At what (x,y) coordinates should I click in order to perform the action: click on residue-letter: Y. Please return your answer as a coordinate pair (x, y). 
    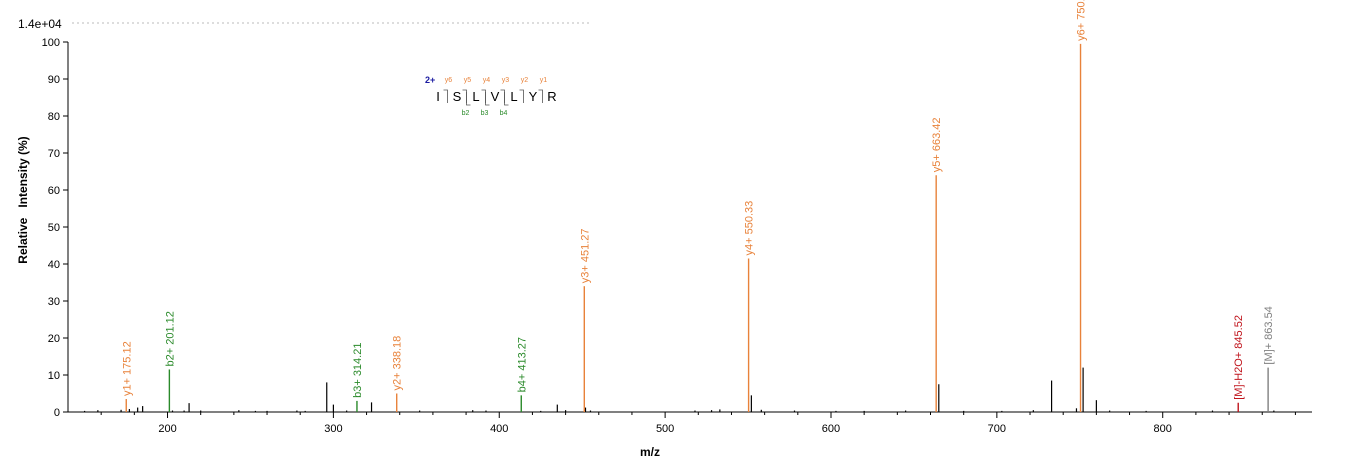
    Looking at the image, I should click on (533, 96).